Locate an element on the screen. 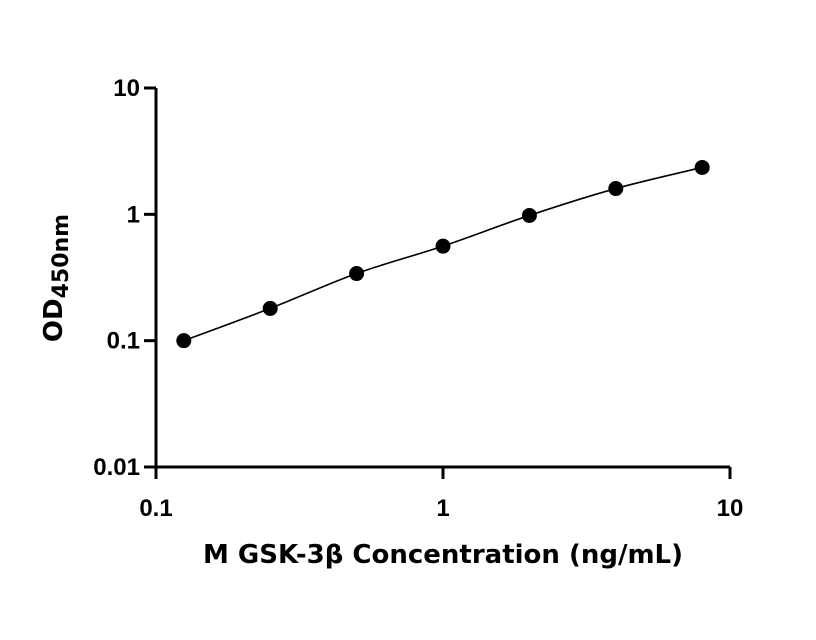 This screenshot has width=816, height=640. y-axis-title: OD450nm is located at coordinates (56, 278).